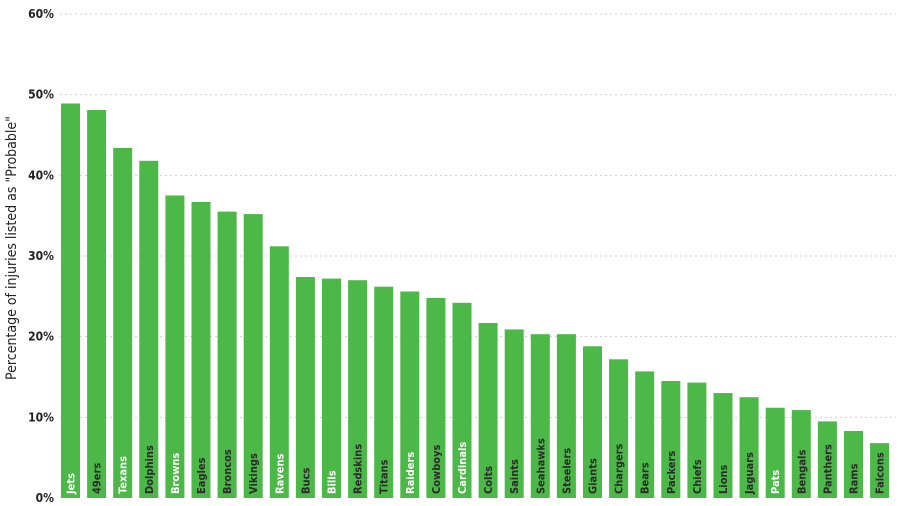  I want to click on bar-49ers, so click(97, 304).